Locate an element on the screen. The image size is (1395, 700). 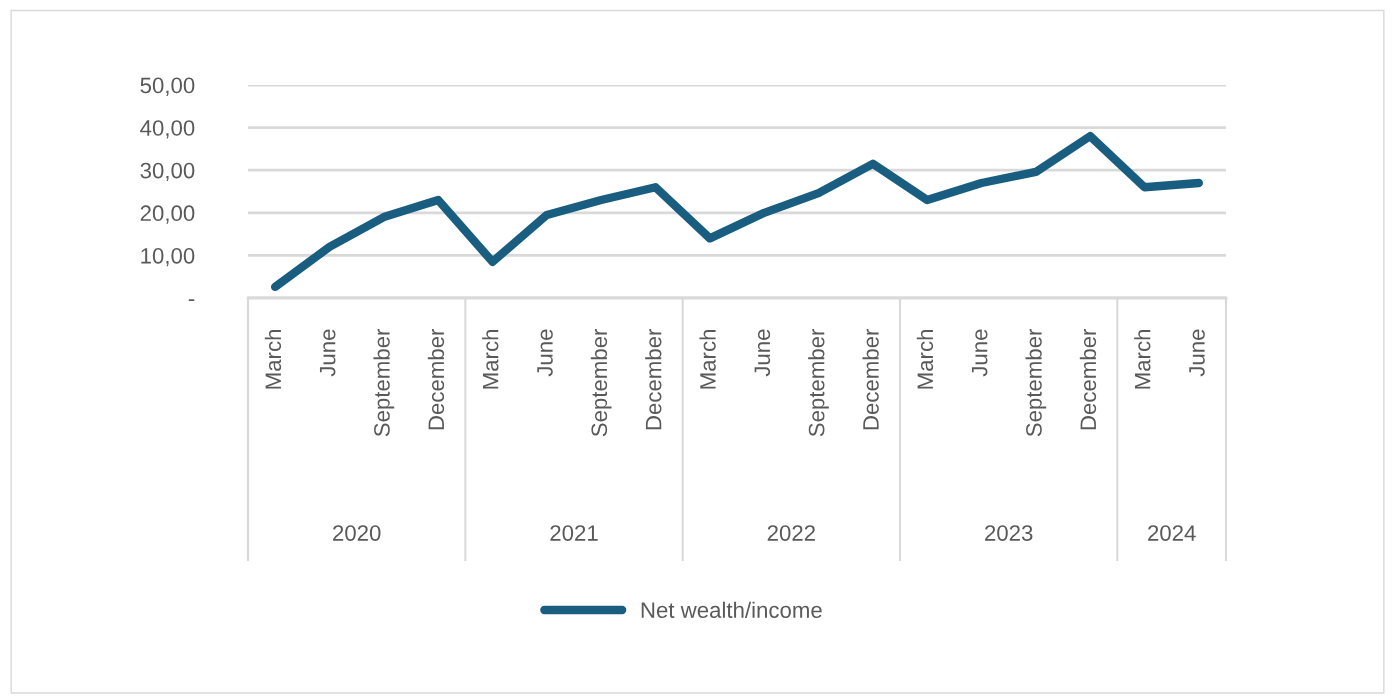
y-tick-label: 40,00 is located at coordinates (167, 129).